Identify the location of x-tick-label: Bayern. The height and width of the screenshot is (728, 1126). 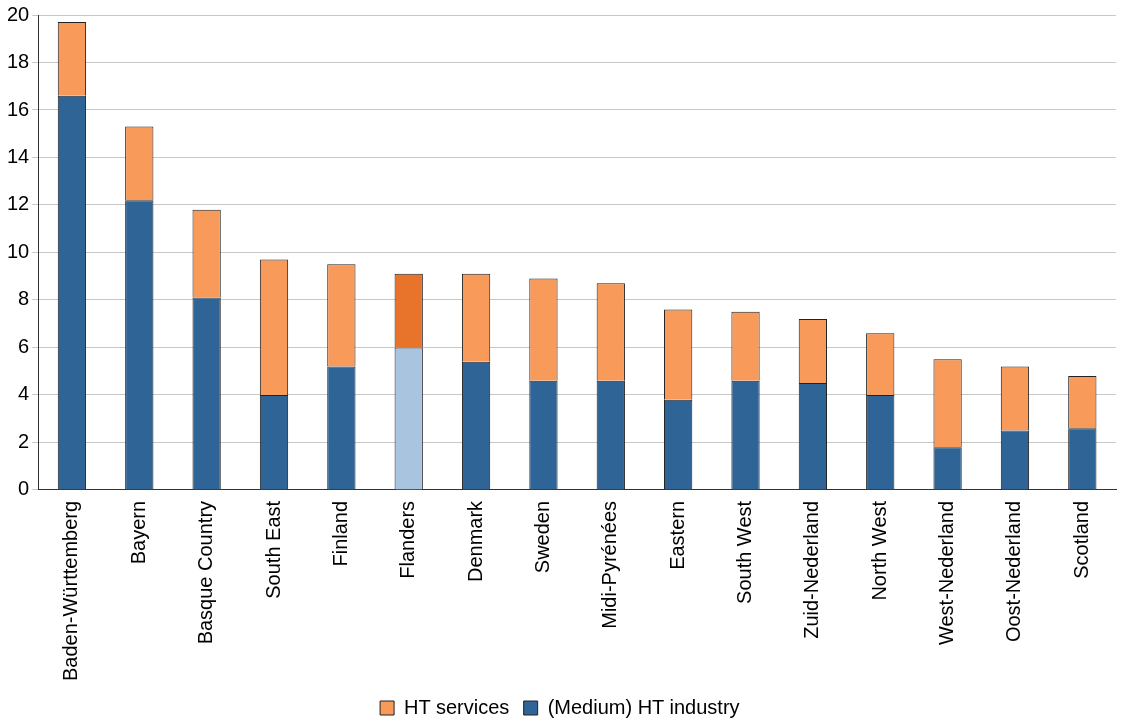
(137, 532).